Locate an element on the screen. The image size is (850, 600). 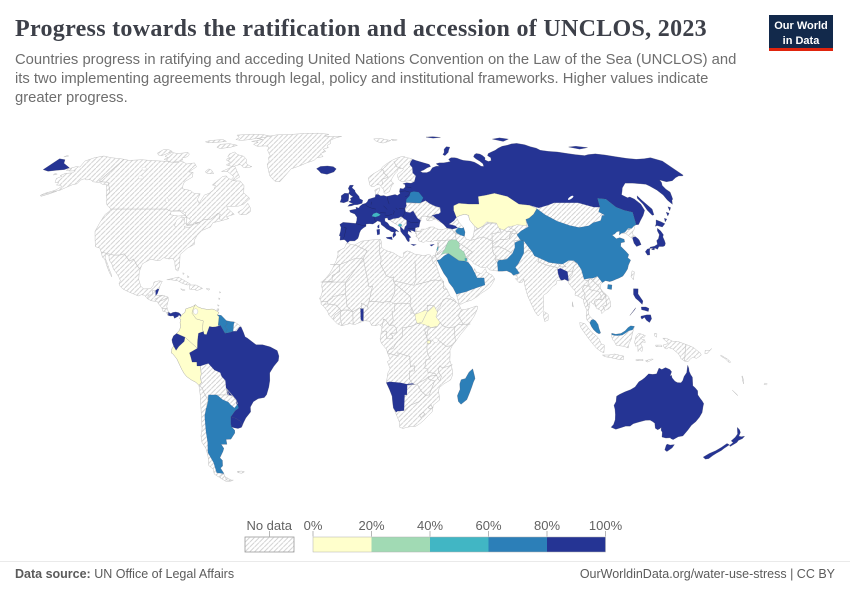
svg-text: 40% is located at coordinates (430, 525).